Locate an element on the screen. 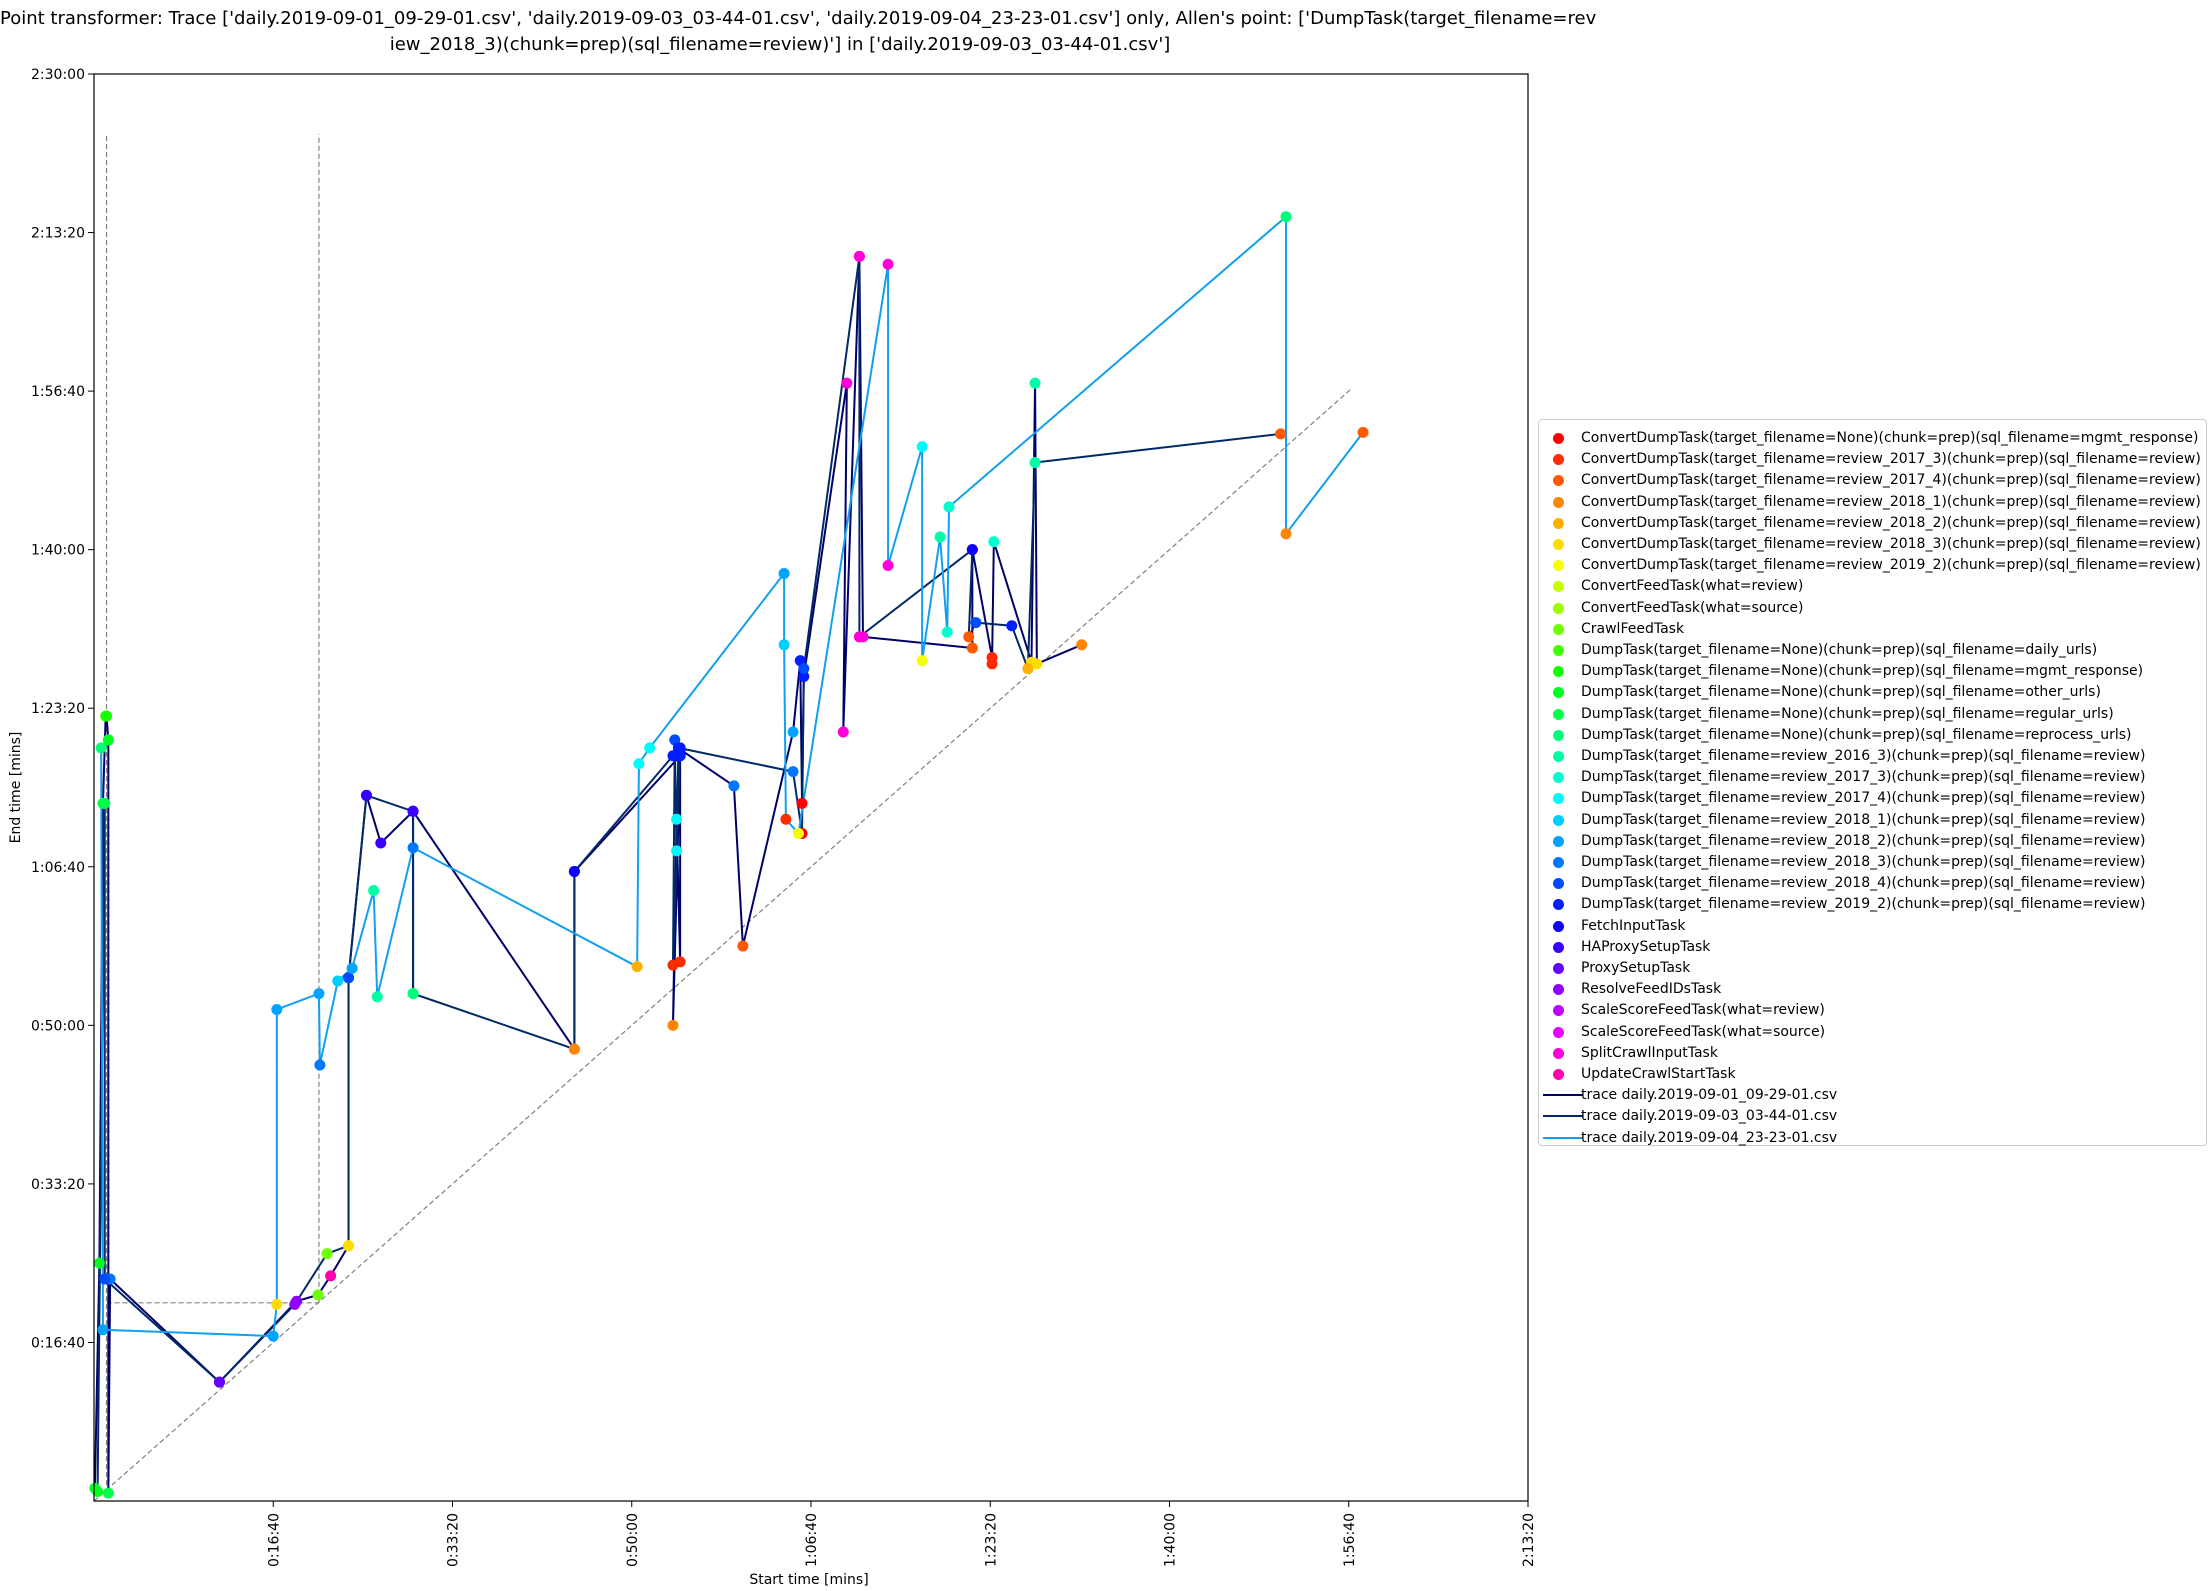 The height and width of the screenshot is (1591, 2212). x-tick-label: 1:23:20 is located at coordinates (991, 1540).